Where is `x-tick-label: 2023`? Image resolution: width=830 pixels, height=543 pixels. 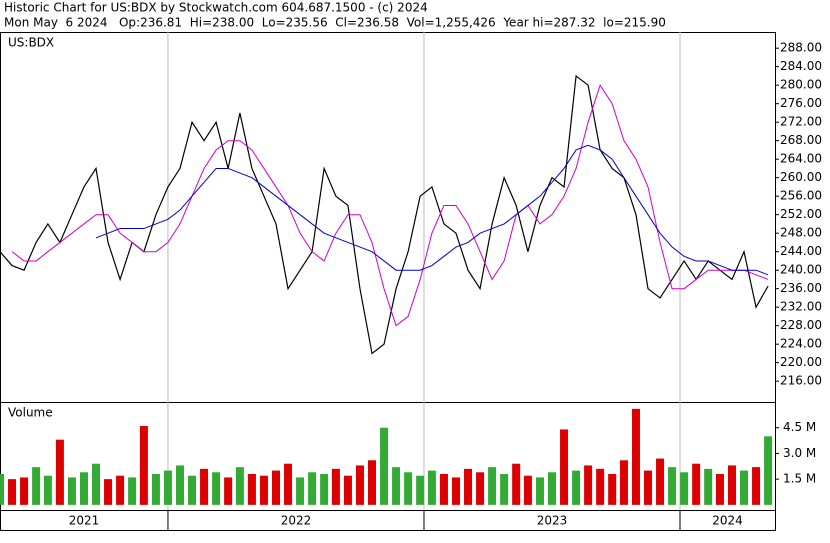 x-tick-label: 2023 is located at coordinates (552, 521).